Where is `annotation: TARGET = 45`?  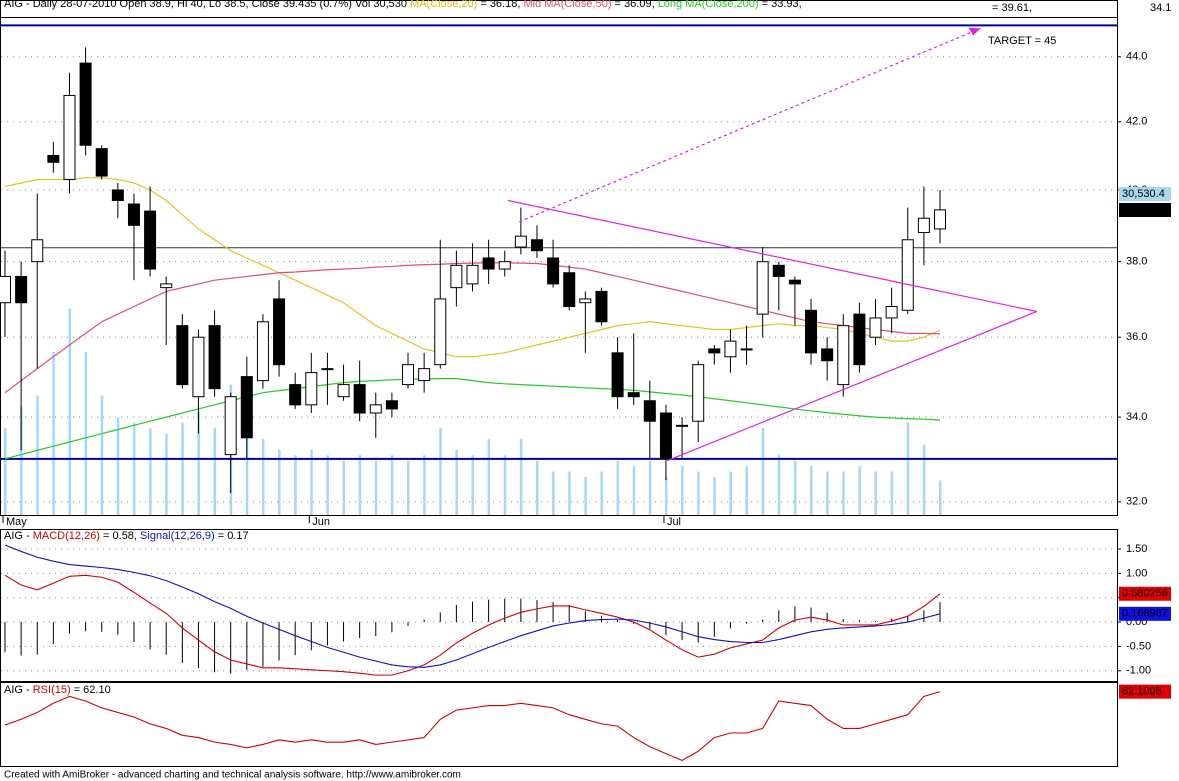 annotation: TARGET = 45 is located at coordinates (1022, 41).